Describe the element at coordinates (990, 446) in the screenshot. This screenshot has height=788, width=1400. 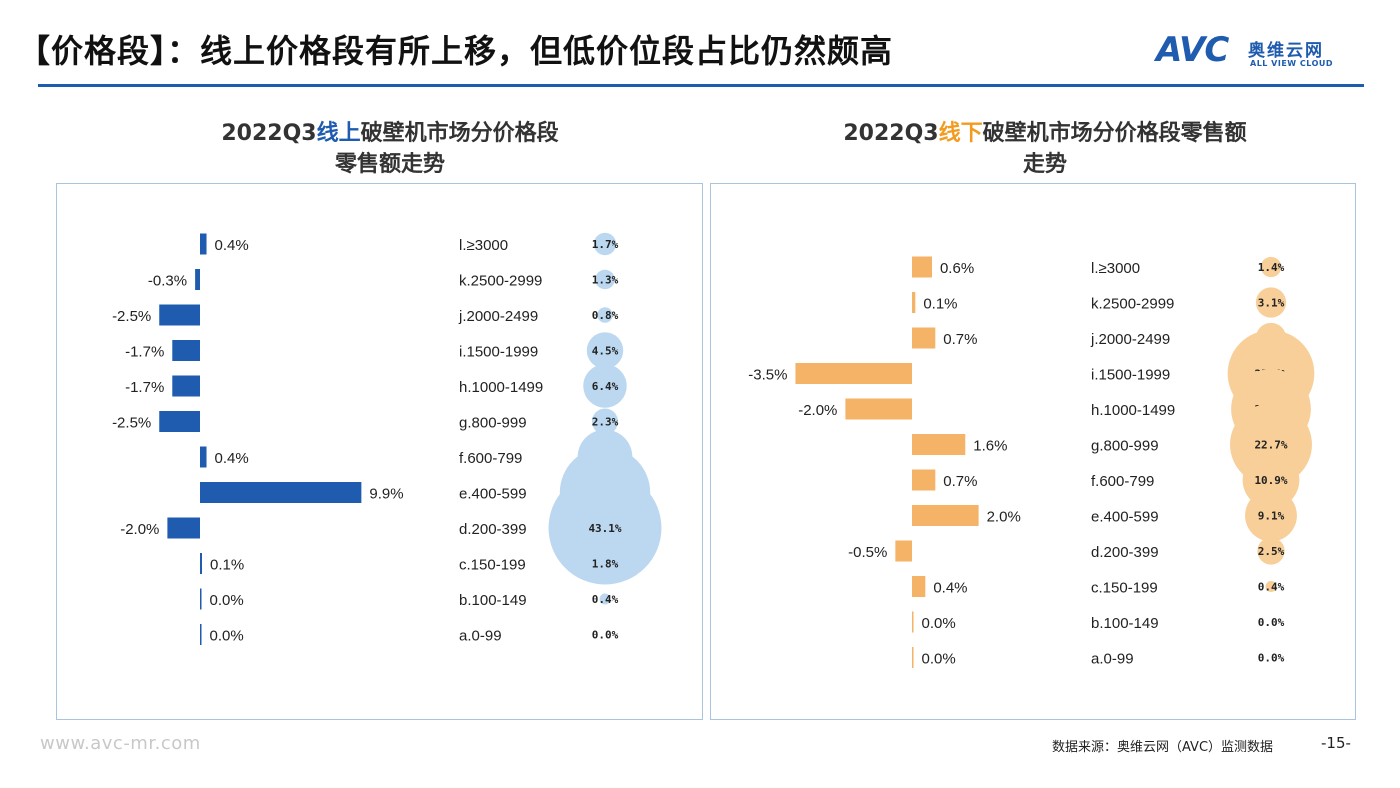
I see `offline-bar-label: 1.6%` at that location.